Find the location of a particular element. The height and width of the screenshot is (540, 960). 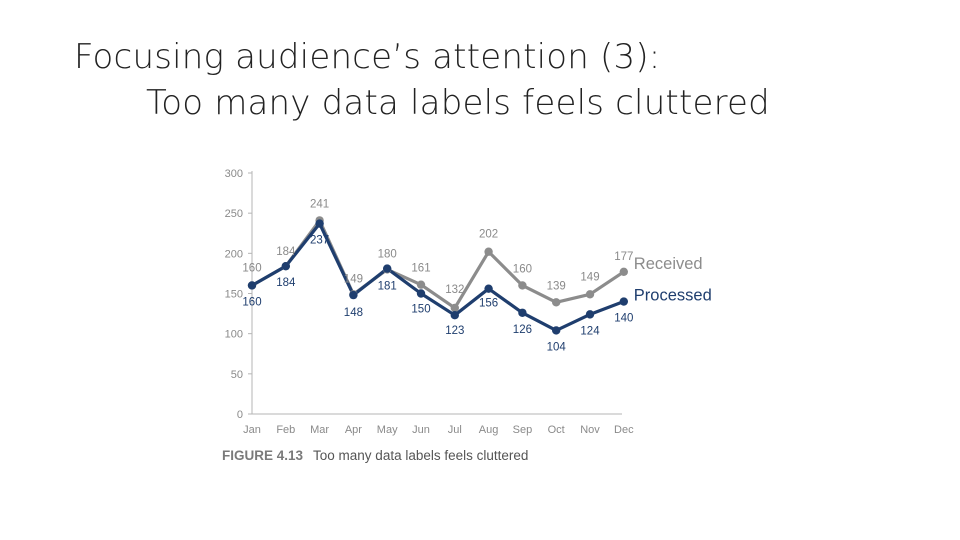

series-line-processed is located at coordinates (438, 277).